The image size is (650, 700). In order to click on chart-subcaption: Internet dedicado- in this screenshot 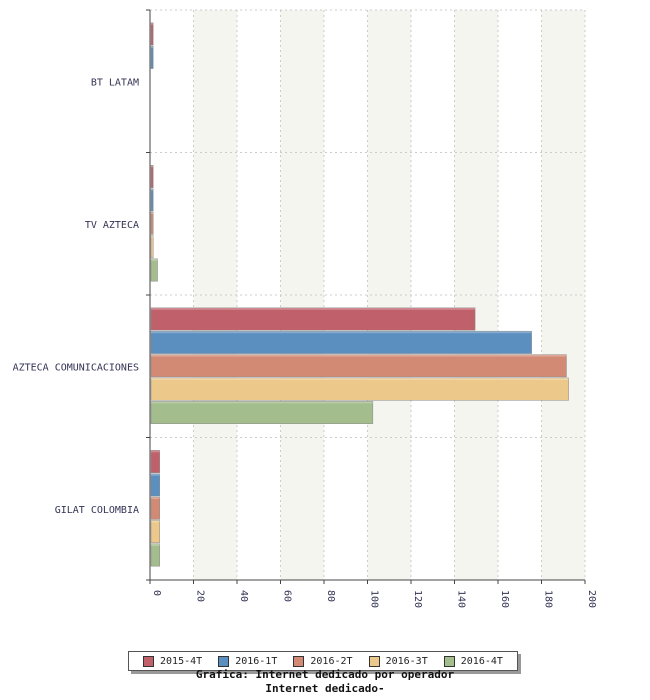, I will do `click(325, 688)`.